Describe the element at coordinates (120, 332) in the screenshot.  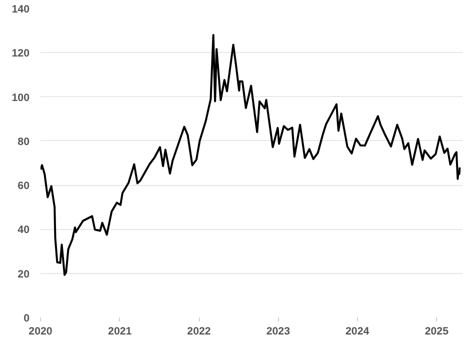
I see `x-tick-label: 2021` at that location.